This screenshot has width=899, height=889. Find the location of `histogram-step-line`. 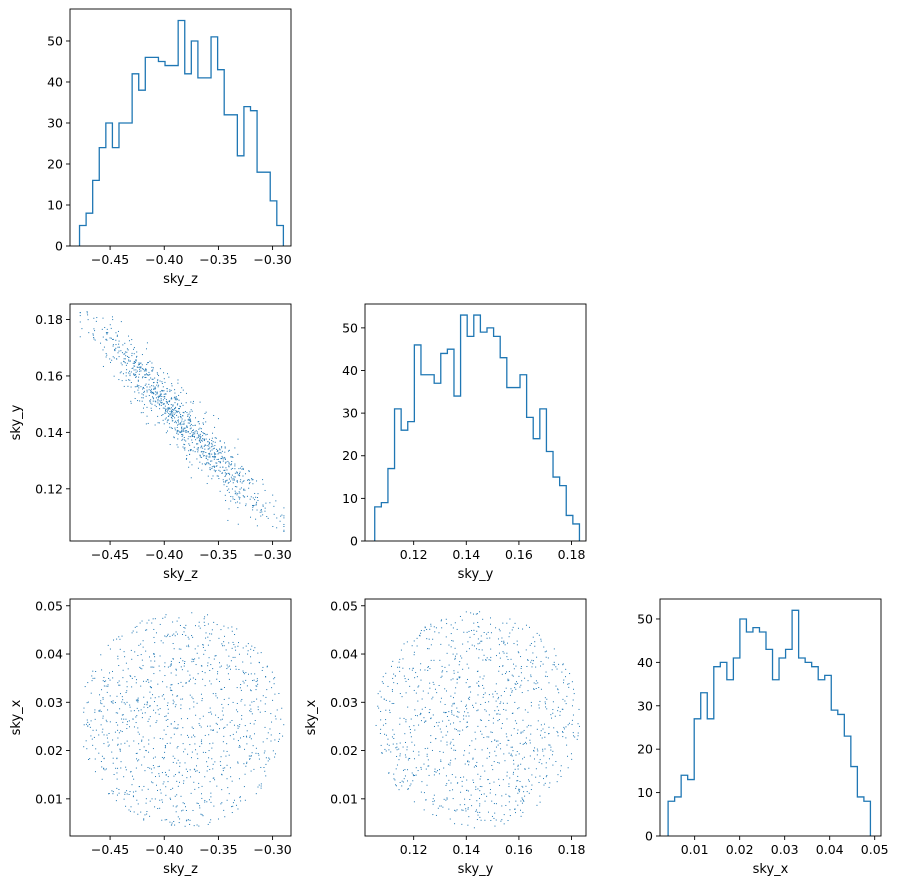

histogram-step-line is located at coordinates (477, 427).